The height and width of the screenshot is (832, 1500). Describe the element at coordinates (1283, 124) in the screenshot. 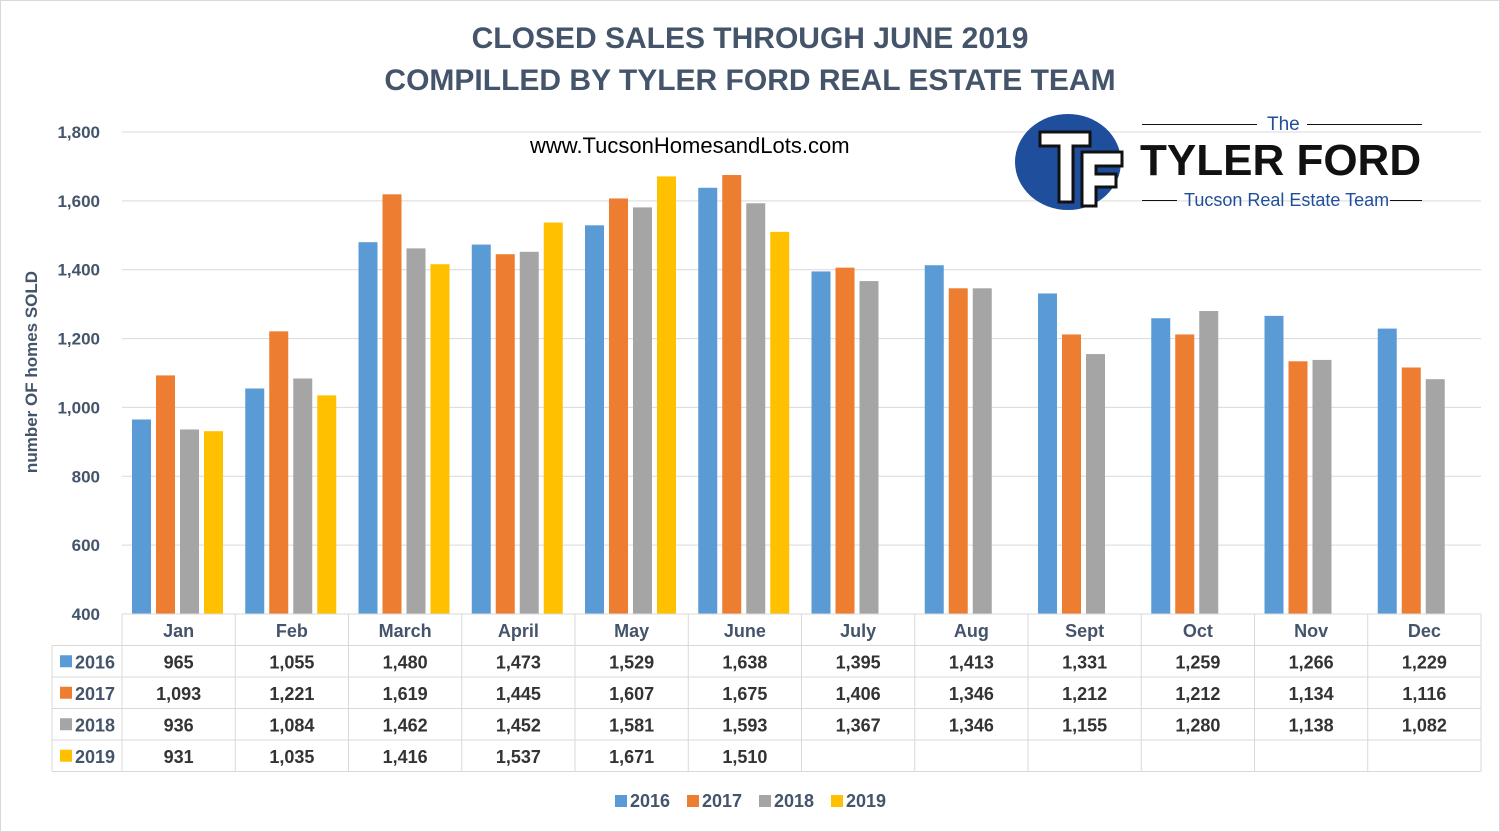

I see `logo-the-text: The` at that location.